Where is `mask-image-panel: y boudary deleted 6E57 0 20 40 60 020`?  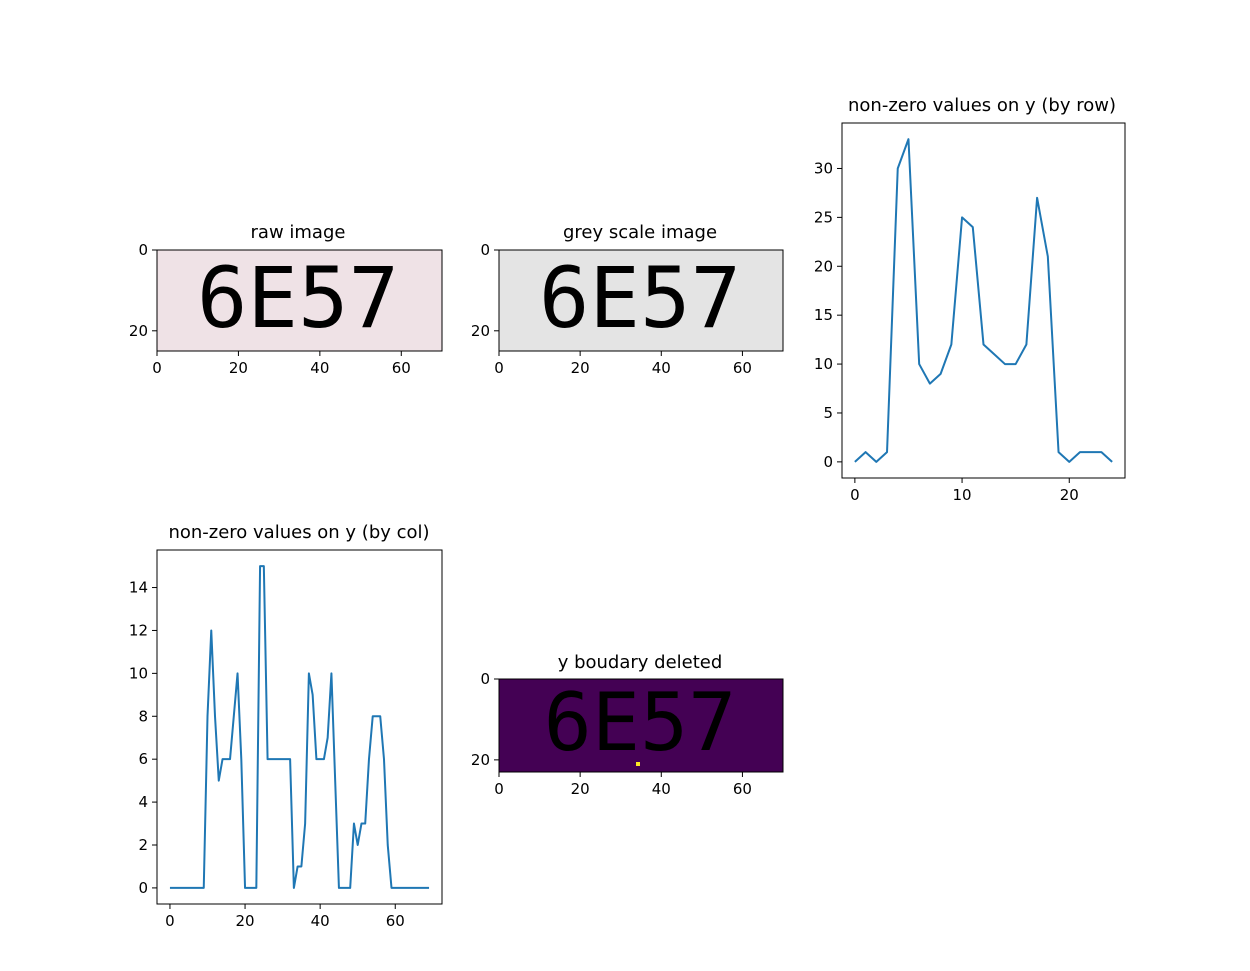
mask-image-panel: y boudary deleted 6E57 0 20 40 60 020 is located at coordinates (627, 725).